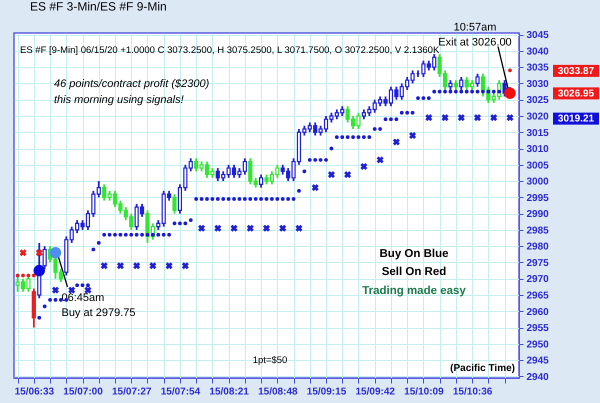  Describe the element at coordinates (472, 392) in the screenshot. I see `x-tick-label: 15/10:36` at that location.